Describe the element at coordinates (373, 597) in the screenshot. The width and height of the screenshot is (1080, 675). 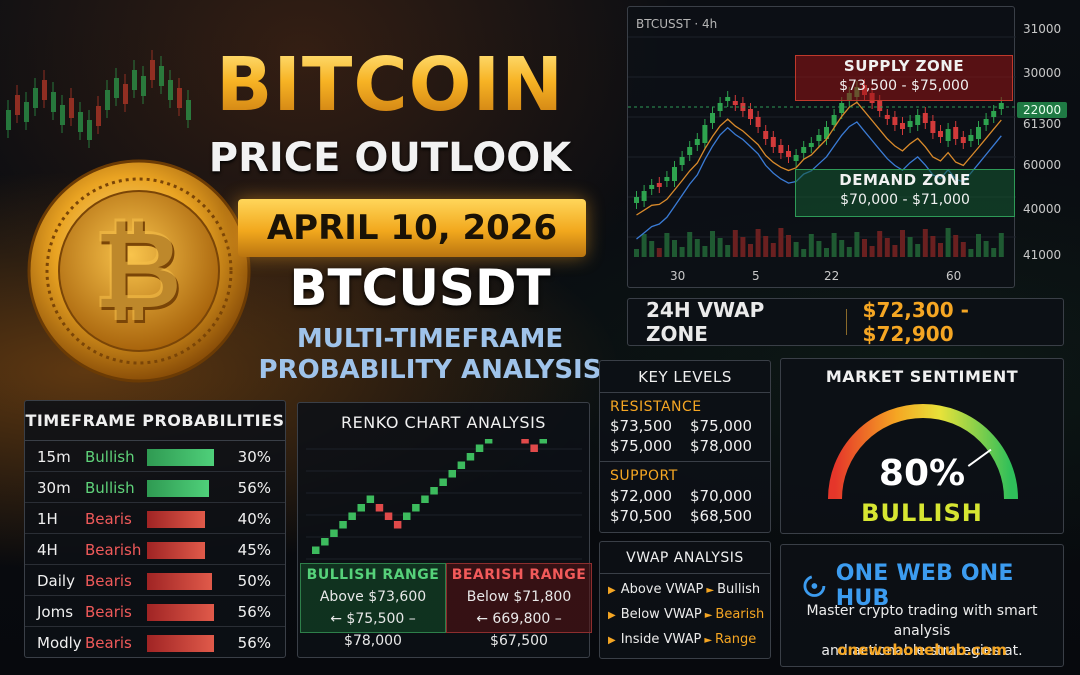
I see `bullish-range-line1: Above $73,600` at that location.